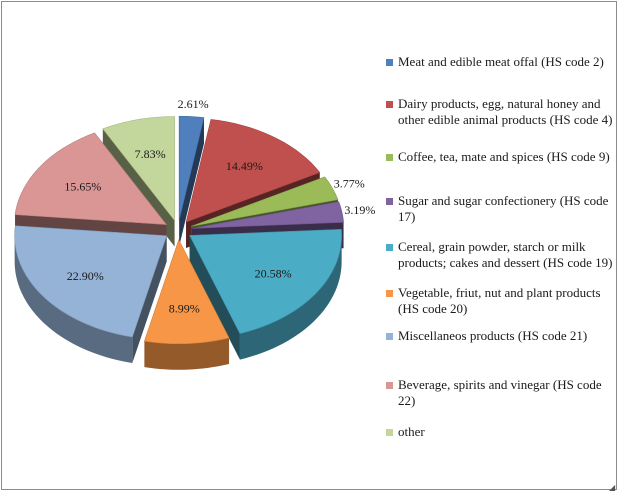  What do you see at coordinates (612, 487) in the screenshot?
I see `resize-grip-icon: ◢` at bounding box center [612, 487].